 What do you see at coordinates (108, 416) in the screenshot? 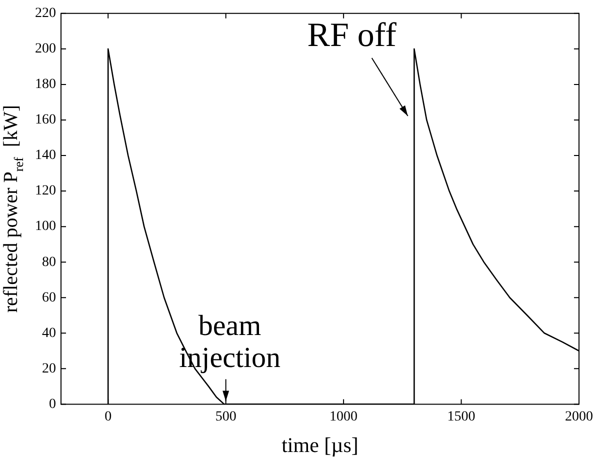
I see `x-tick-label: 0` at bounding box center [108, 416].